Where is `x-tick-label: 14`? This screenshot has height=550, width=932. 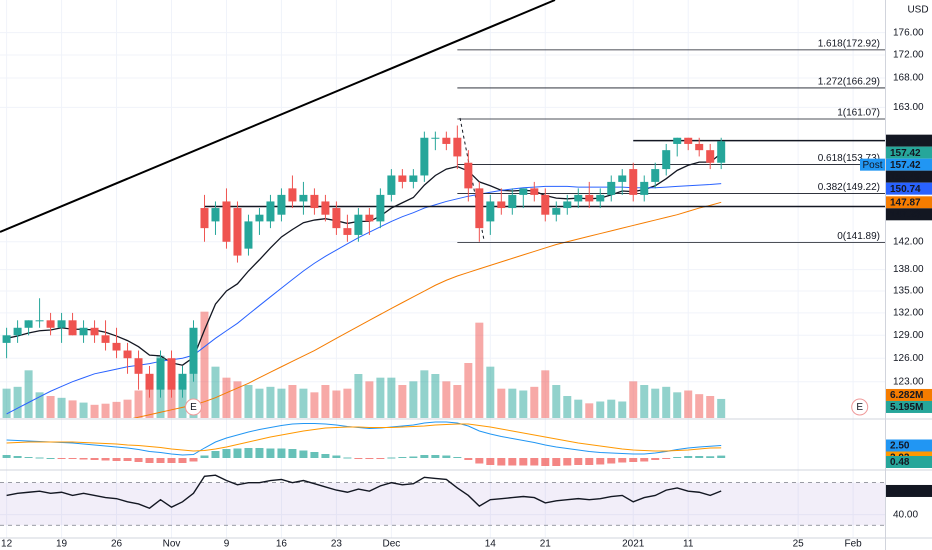 x-tick-label: 14 is located at coordinates (491, 544).